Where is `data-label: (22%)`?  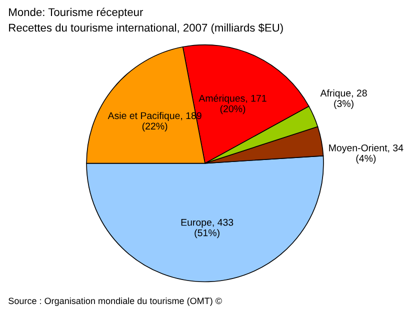 data-label: (22%) is located at coordinates (155, 127).